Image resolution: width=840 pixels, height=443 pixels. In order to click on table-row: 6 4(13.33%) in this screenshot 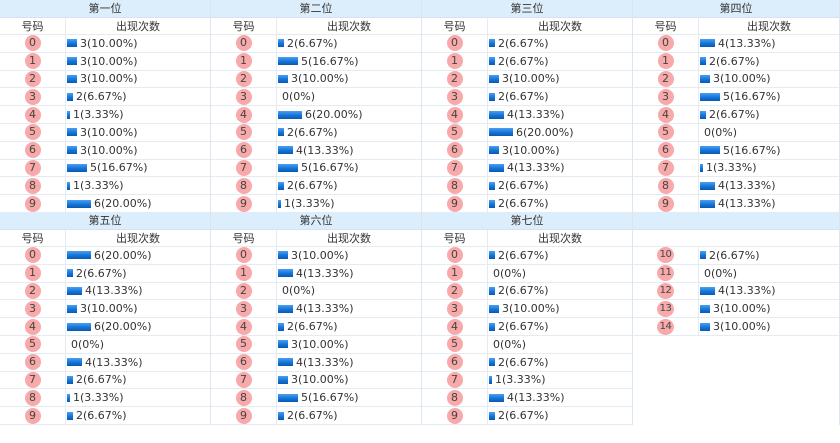, I will do `click(316, 362)`.